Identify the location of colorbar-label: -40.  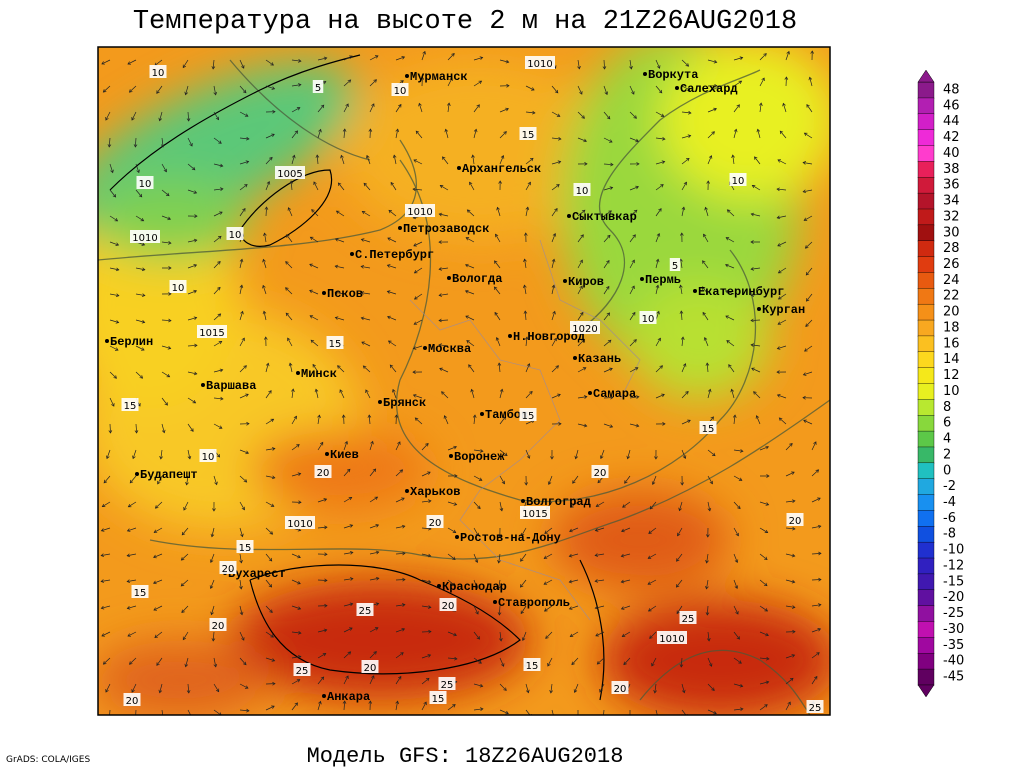
(953, 661).